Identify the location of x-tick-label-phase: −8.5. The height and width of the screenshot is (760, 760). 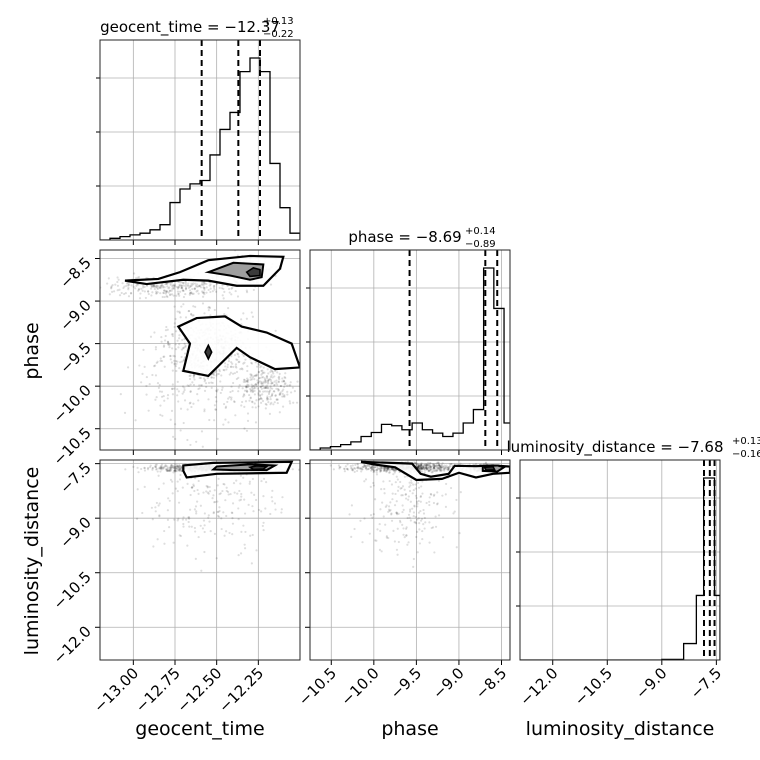
(491, 683).